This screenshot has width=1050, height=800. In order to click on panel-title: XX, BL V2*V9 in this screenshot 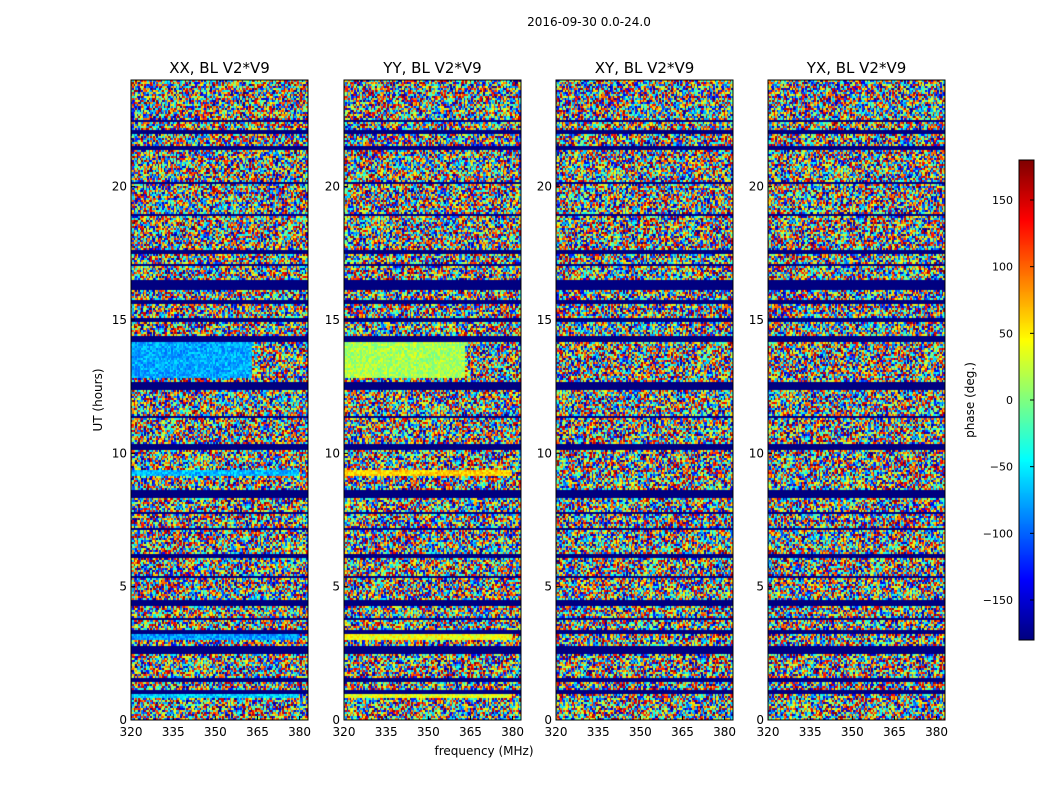, I will do `click(219, 68)`.